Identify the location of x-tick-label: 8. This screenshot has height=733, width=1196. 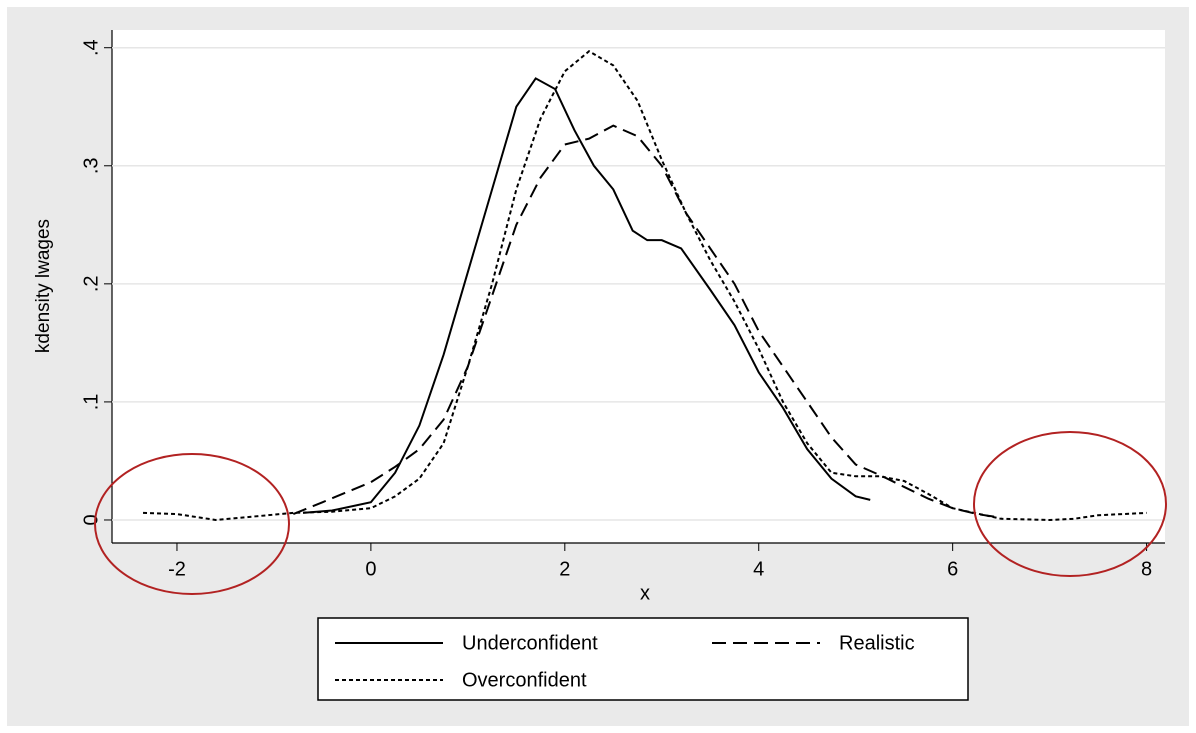
(1146, 569).